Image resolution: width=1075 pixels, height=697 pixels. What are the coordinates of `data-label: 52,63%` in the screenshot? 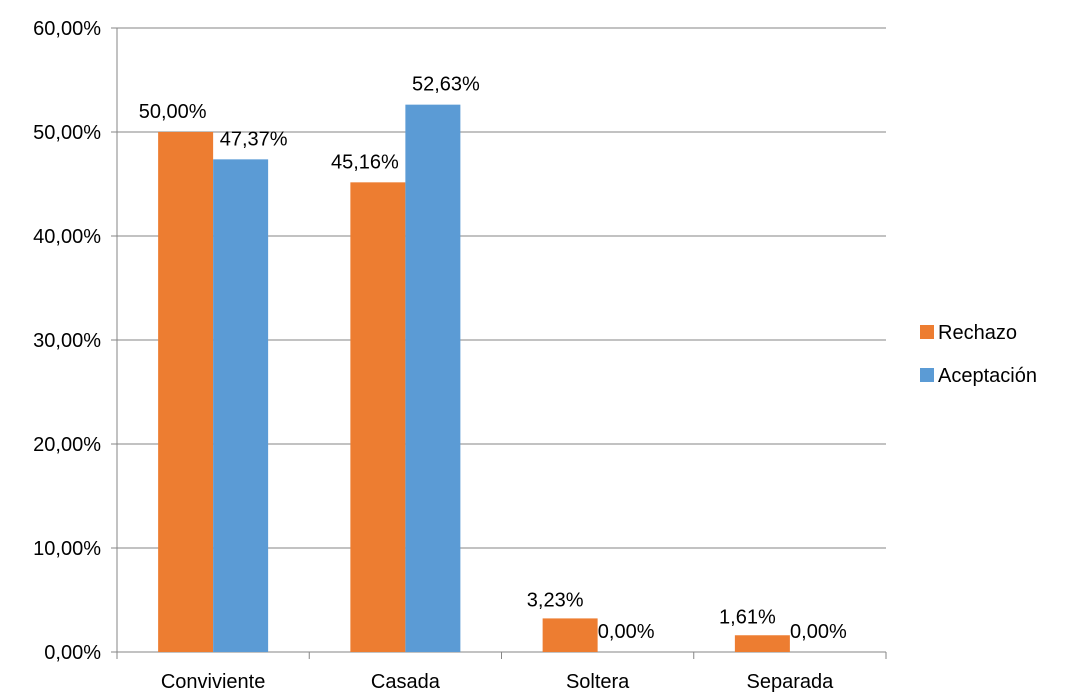 It's located at (446, 85).